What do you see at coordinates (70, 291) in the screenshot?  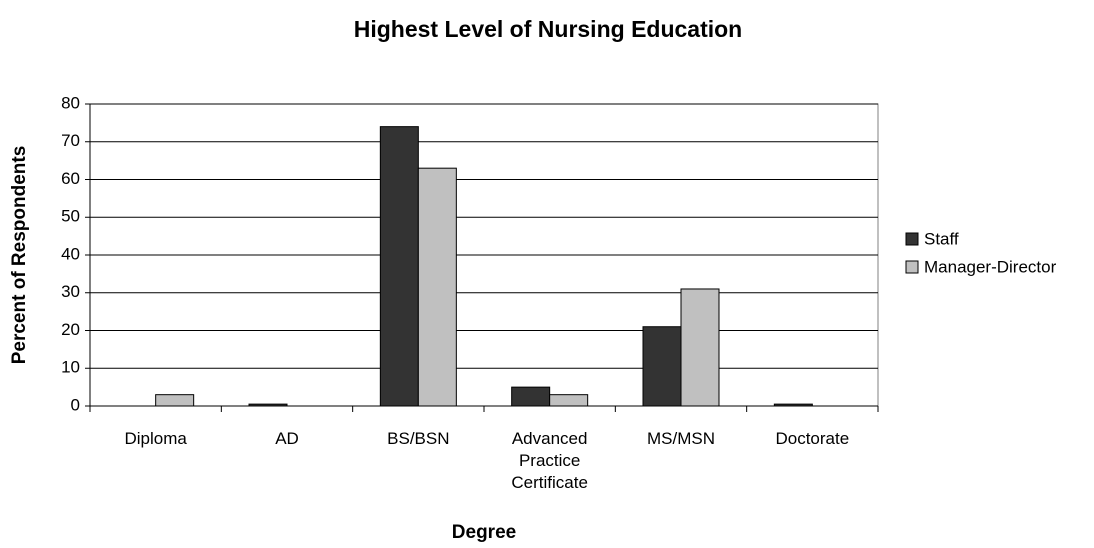 I see `y-tick-label: 30` at bounding box center [70, 291].